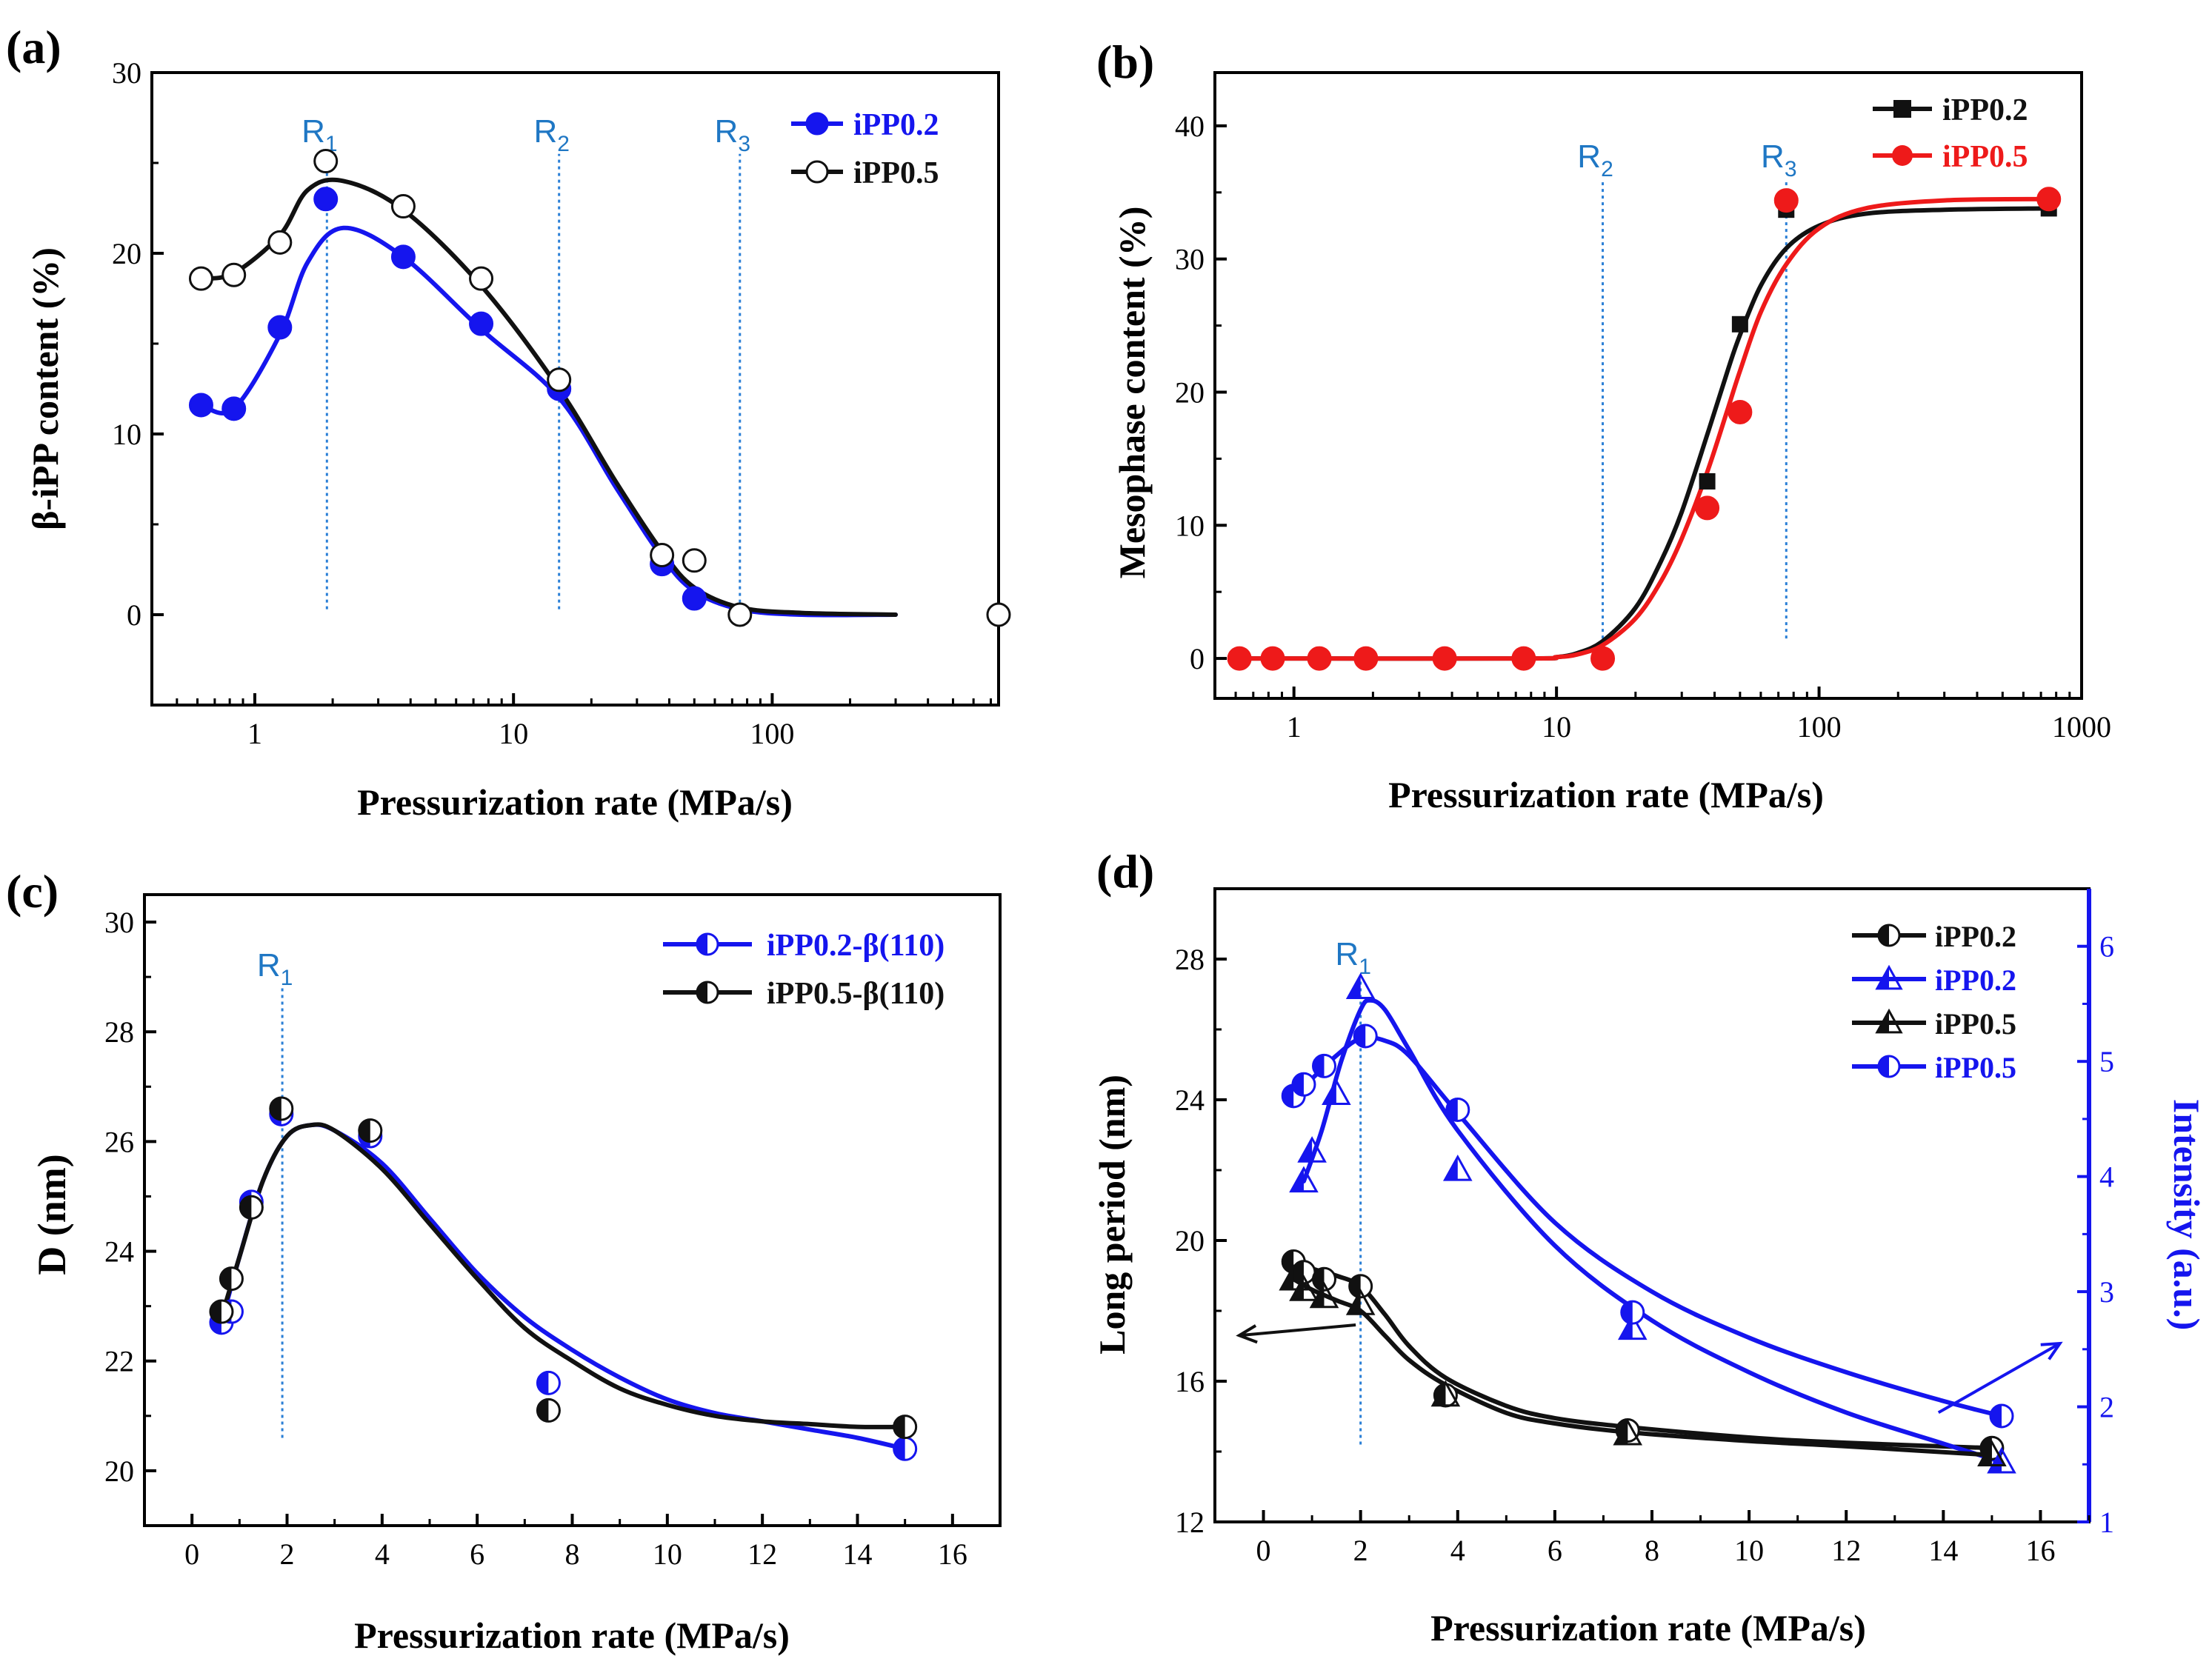 The height and width of the screenshot is (1673, 2212). Describe the element at coordinates (952, 1554) in the screenshot. I see `x-tick-label: 16` at that location.